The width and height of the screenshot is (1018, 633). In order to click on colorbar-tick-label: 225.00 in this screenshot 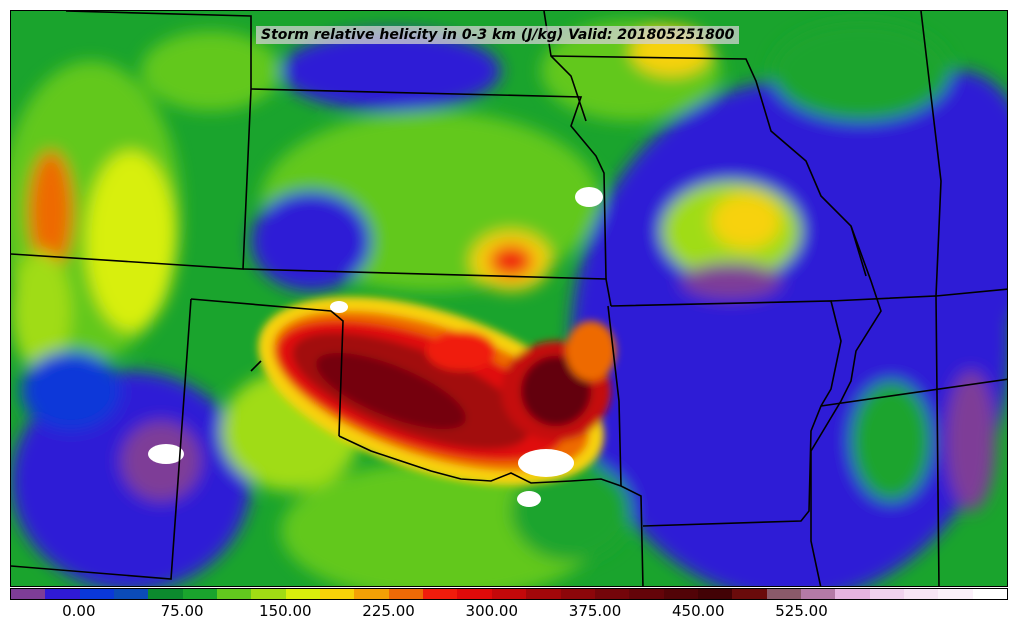, I will do `click(388, 611)`.